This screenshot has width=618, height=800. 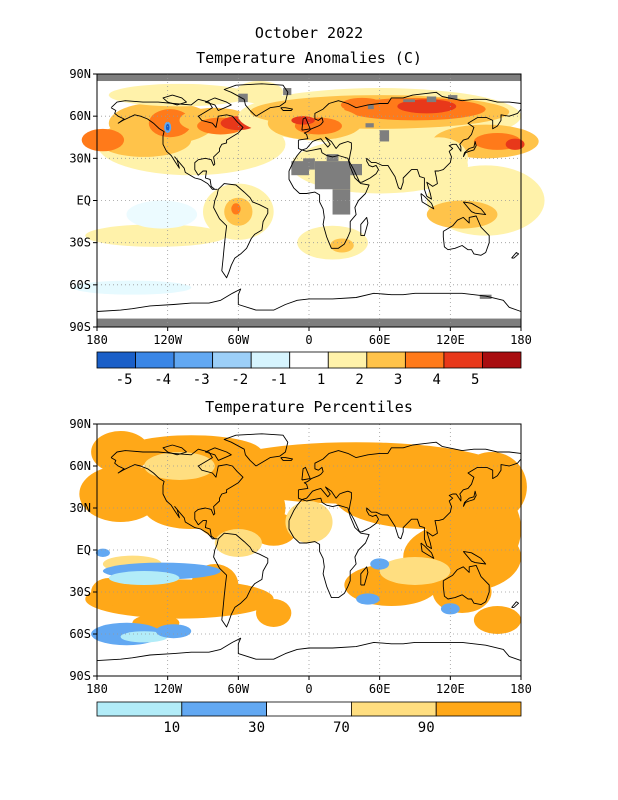 What do you see at coordinates (256, 728) in the screenshot?
I see `legend-label: 30` at bounding box center [256, 728].